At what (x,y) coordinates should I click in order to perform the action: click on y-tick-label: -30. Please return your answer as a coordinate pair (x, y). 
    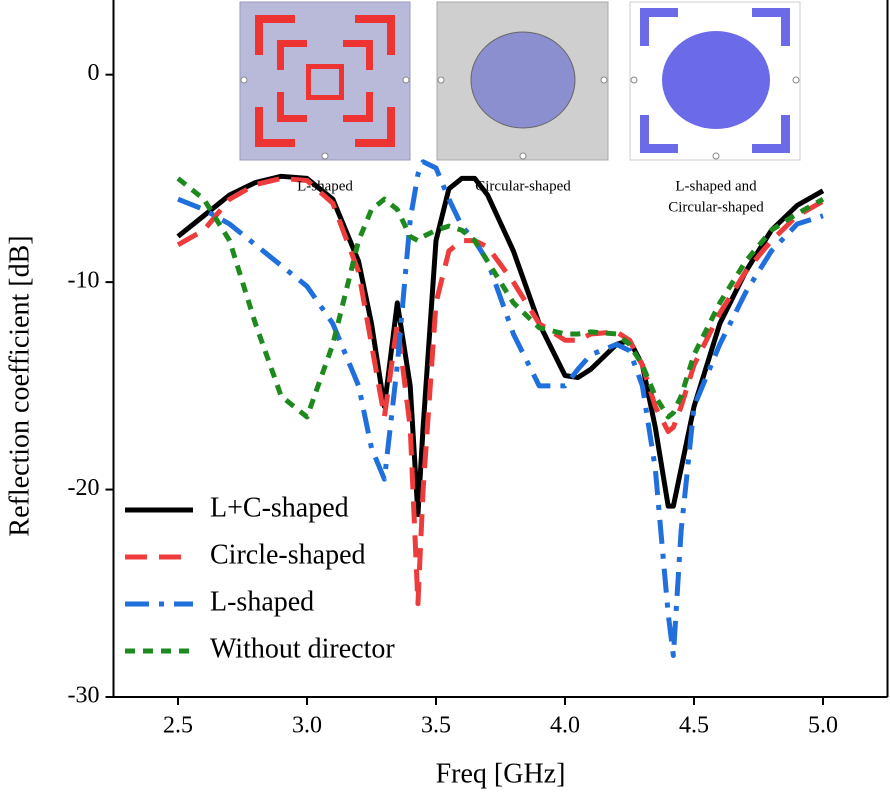
    Looking at the image, I should click on (84, 696).